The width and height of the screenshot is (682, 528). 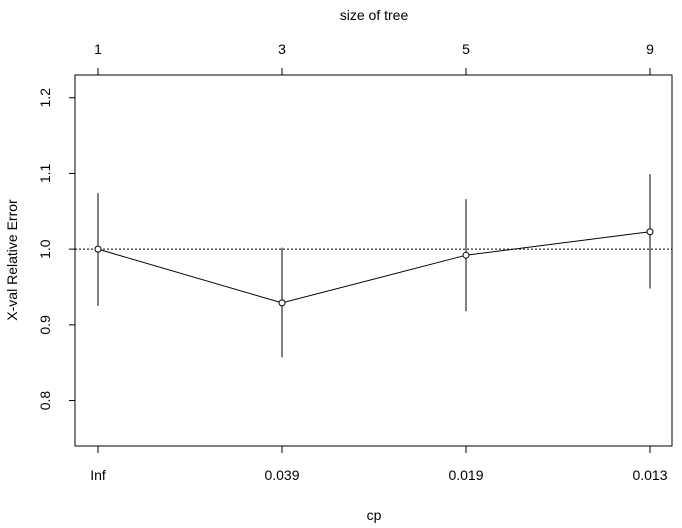 I want to click on y-axis-label: X-val Relative Error, so click(x=12, y=260).